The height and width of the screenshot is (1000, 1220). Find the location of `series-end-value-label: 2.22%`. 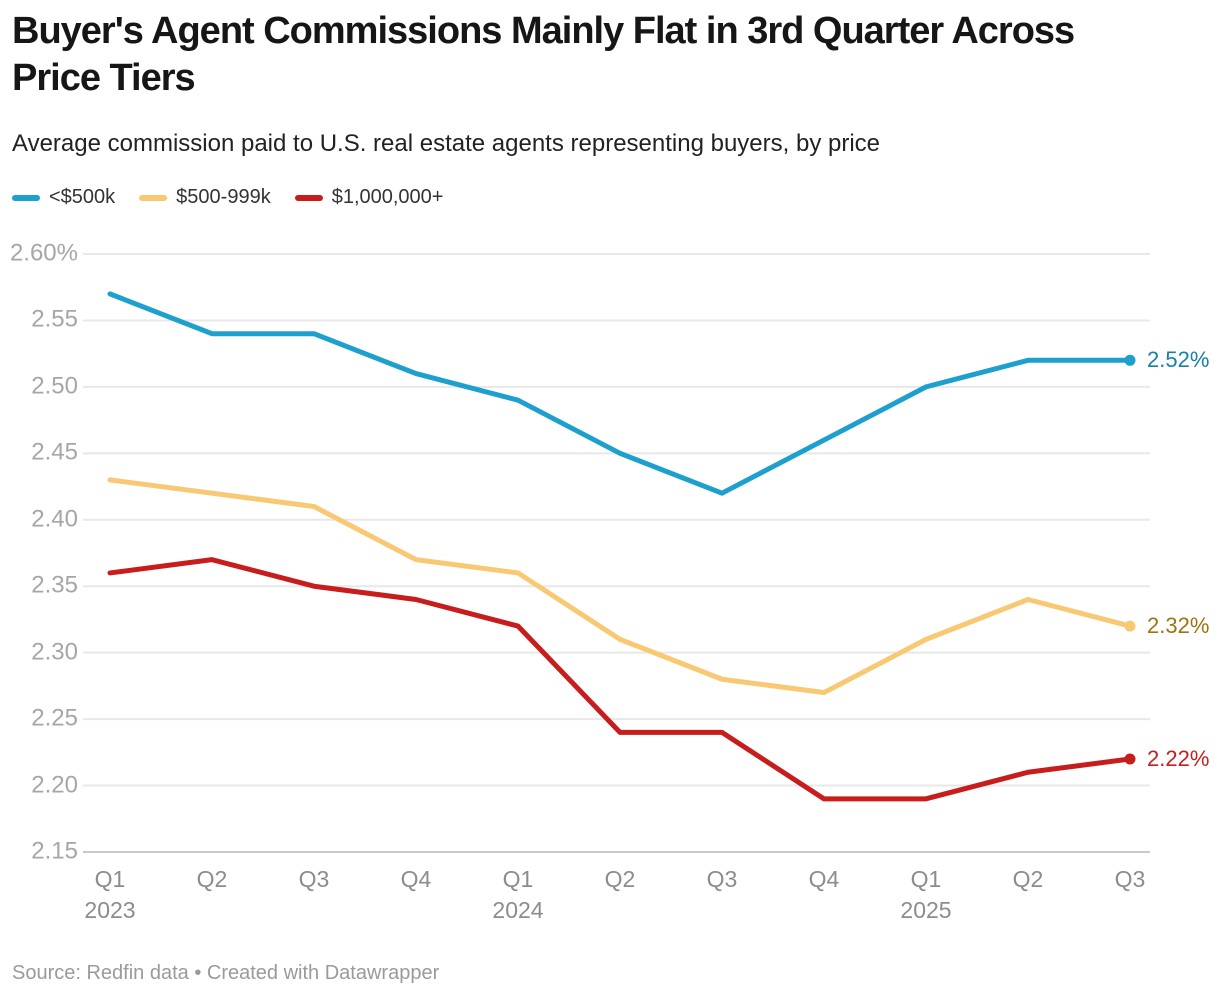

series-end-value-label: 2.22% is located at coordinates (1178, 758).